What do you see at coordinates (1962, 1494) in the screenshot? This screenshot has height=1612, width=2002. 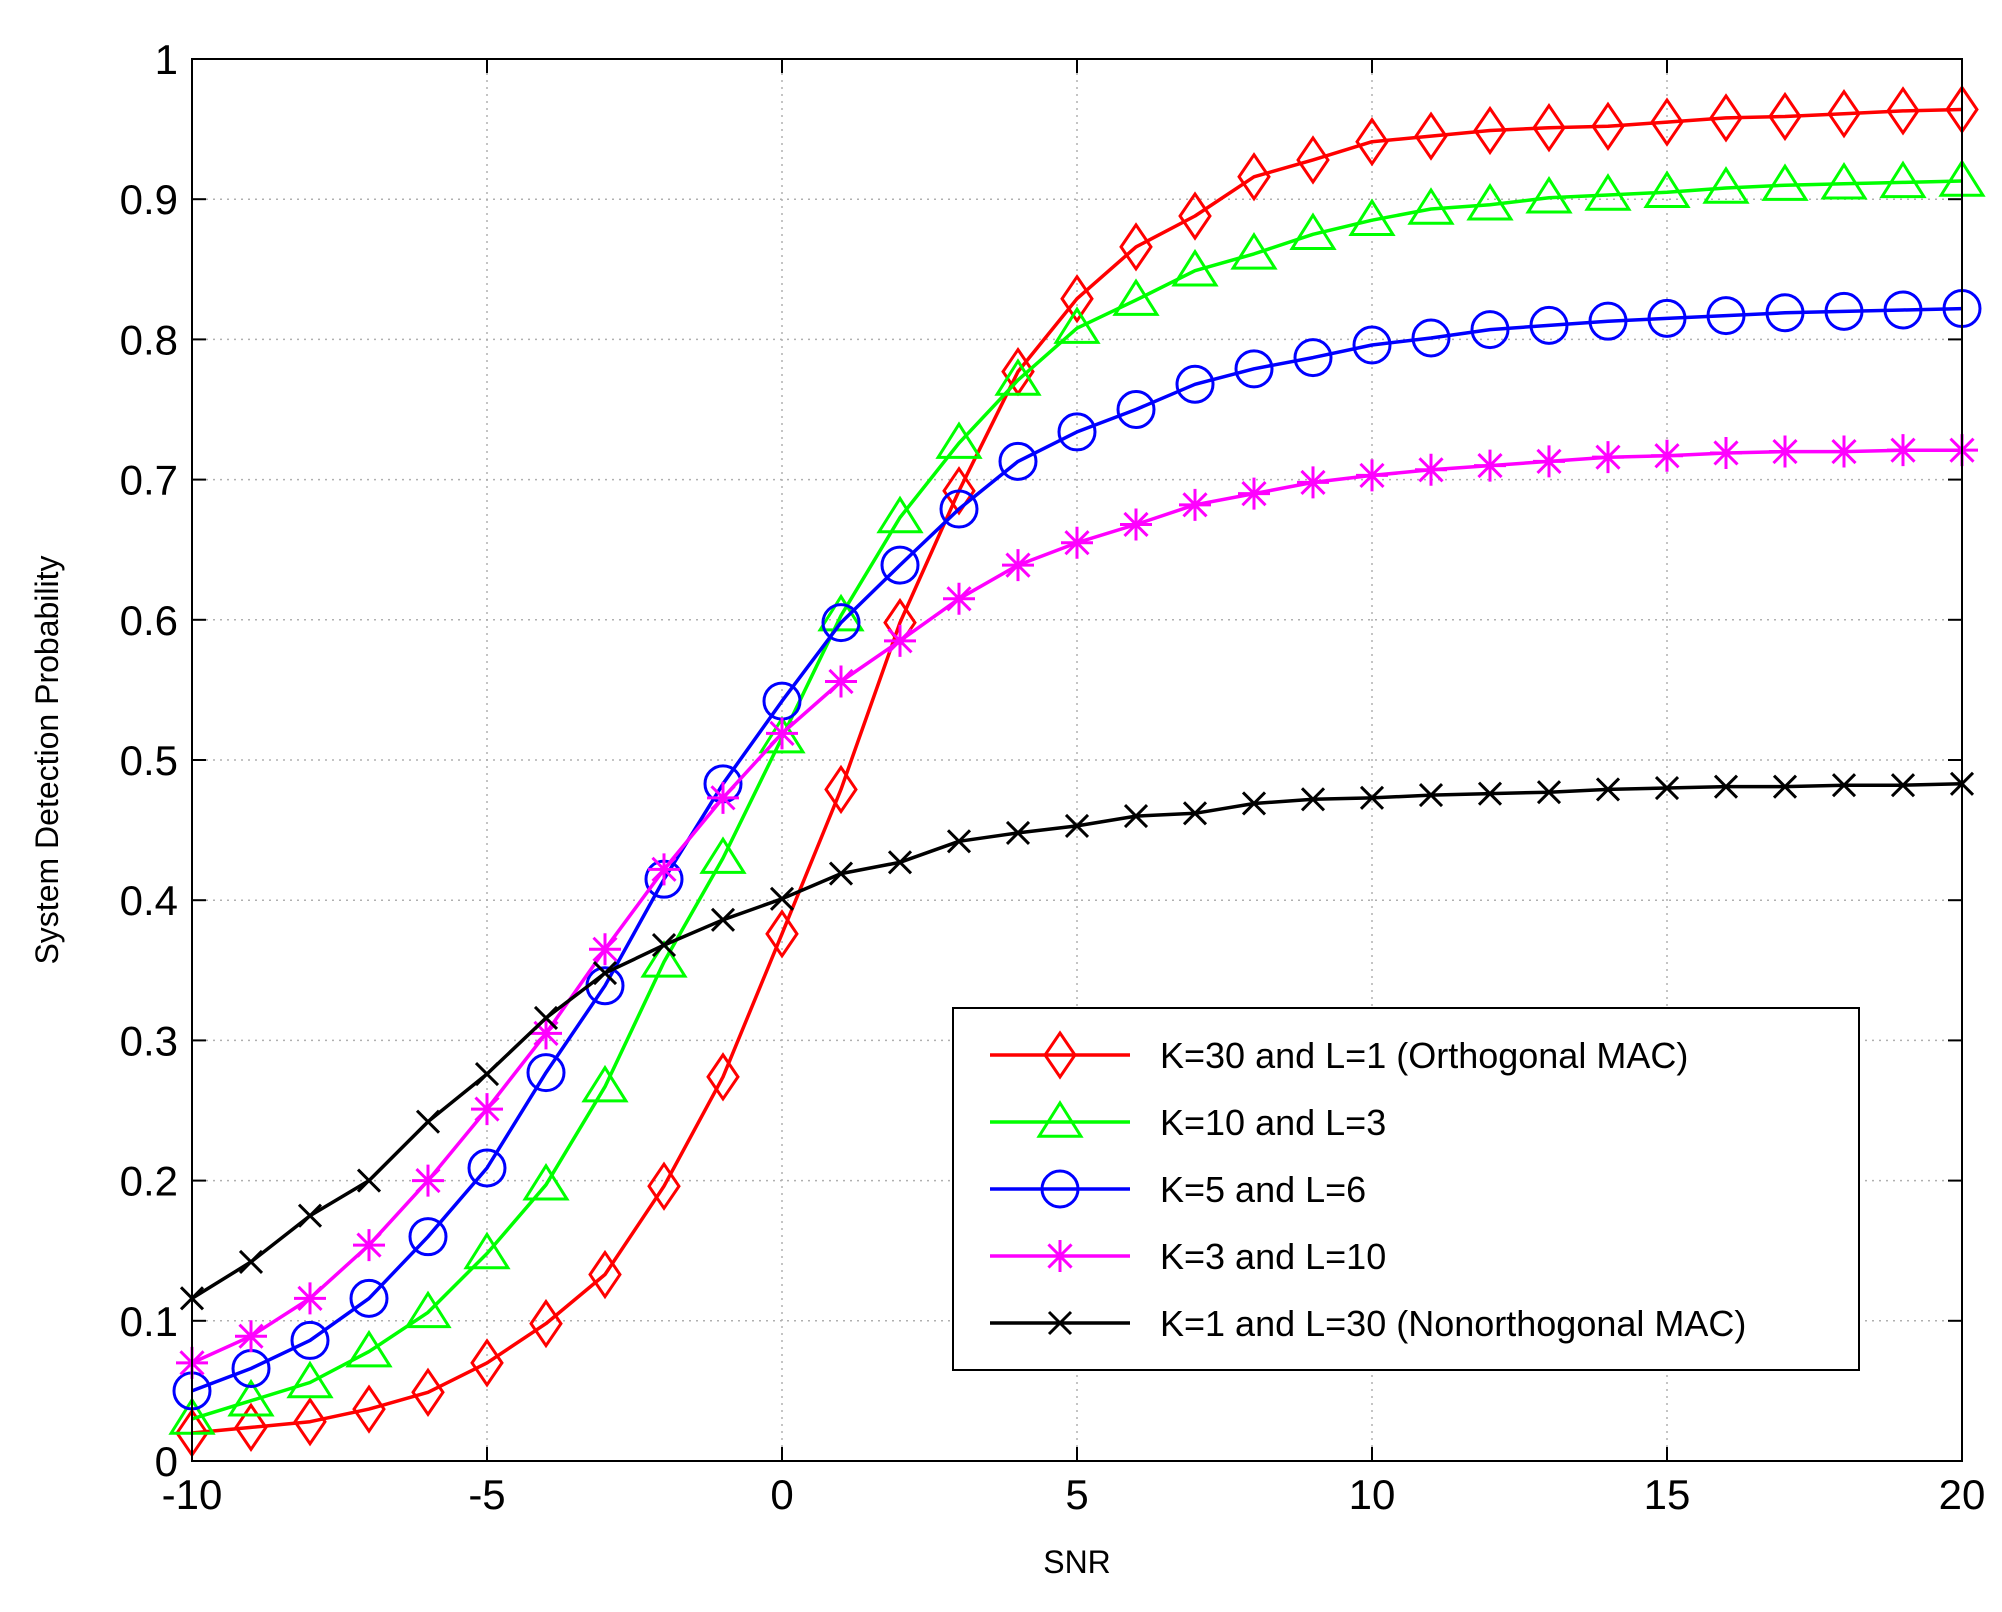 I see `x-tick-label: 20` at bounding box center [1962, 1494].